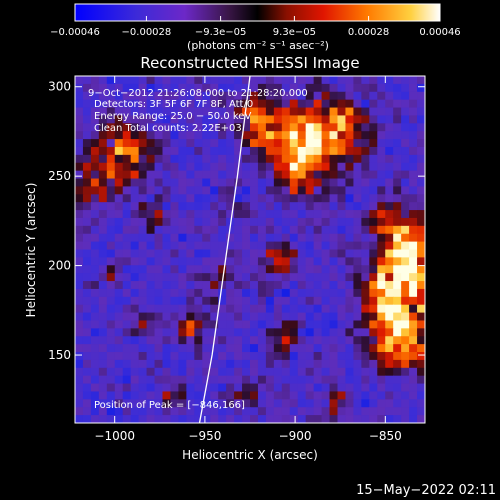  I want to click on y-tick-label: 150, so click(59, 355).